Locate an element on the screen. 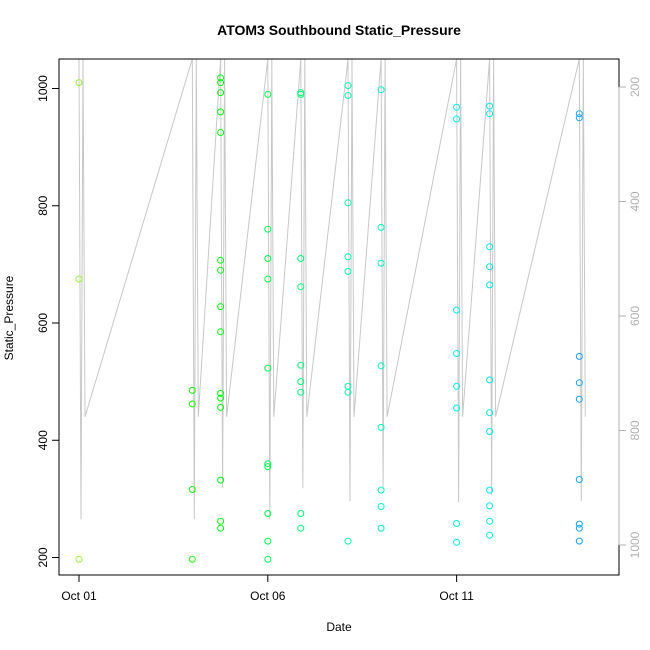  y-axis-secondary: 200 400 600 800 1000 is located at coordinates (630, 317).